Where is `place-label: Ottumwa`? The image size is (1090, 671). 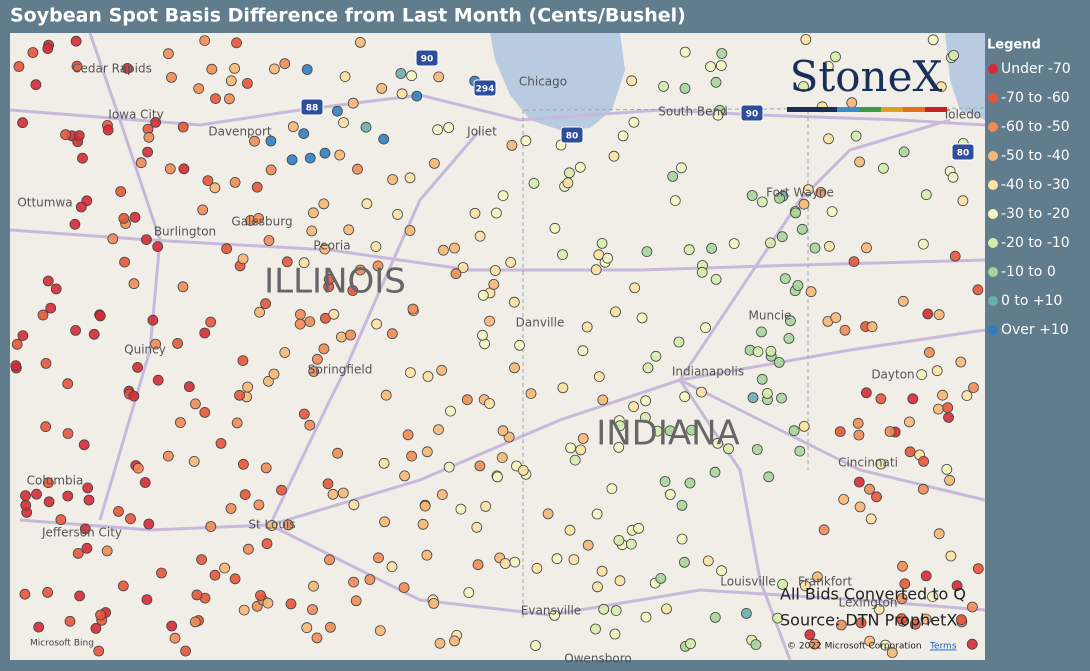
place-label: Ottumwa is located at coordinates (44, 203).